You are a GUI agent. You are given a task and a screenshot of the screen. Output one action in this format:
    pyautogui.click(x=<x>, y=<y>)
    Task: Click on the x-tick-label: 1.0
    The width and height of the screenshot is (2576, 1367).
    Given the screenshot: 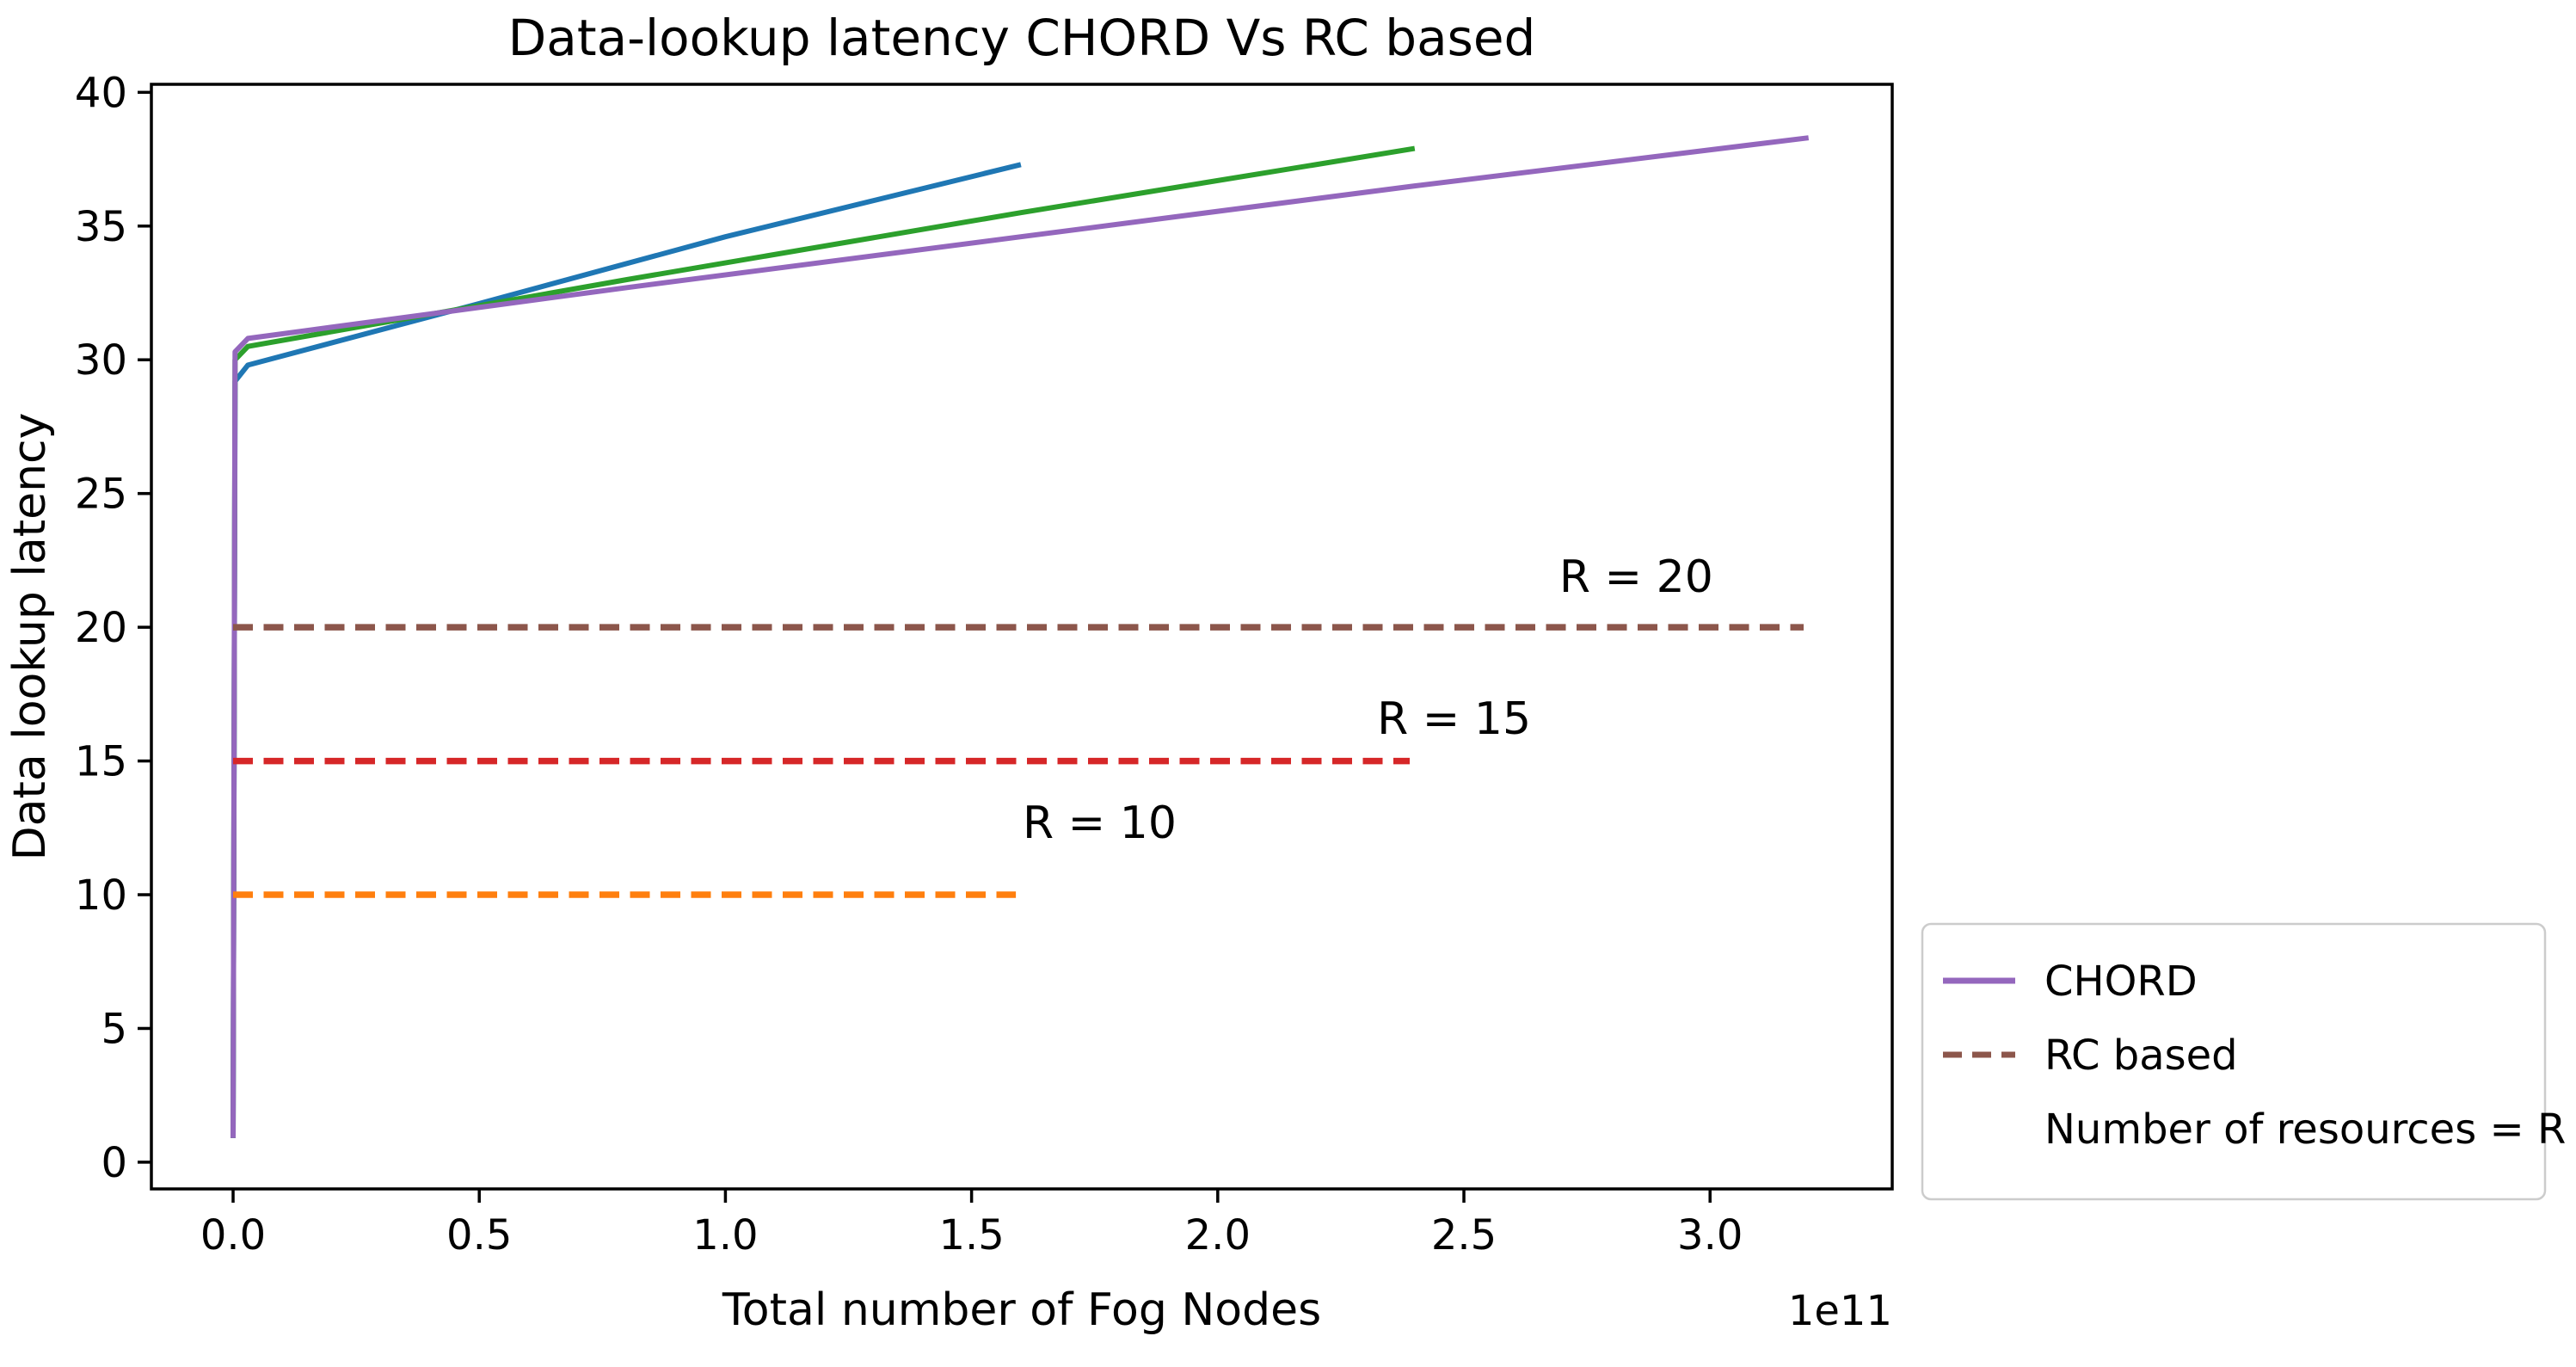 What is the action you would take?
    pyautogui.click(x=725, y=1235)
    